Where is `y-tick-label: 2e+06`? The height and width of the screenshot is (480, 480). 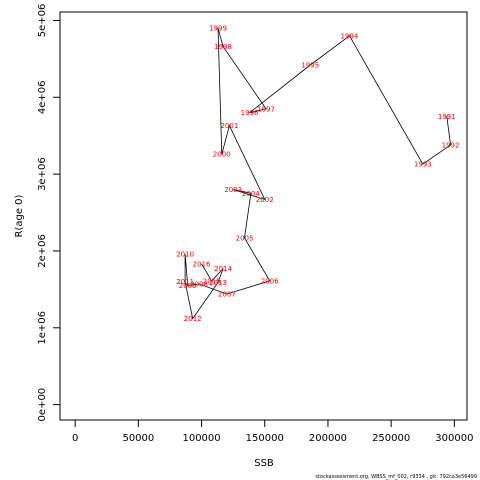
y-tick-label: 2e+06 is located at coordinates (42, 251).